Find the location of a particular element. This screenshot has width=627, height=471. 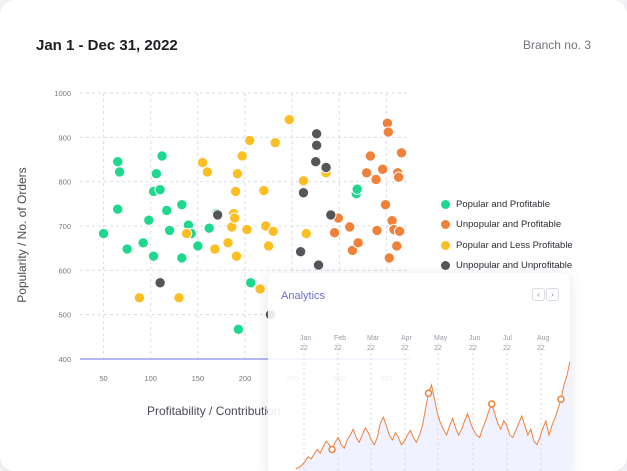

analytics-line is located at coordinates (432, 415).